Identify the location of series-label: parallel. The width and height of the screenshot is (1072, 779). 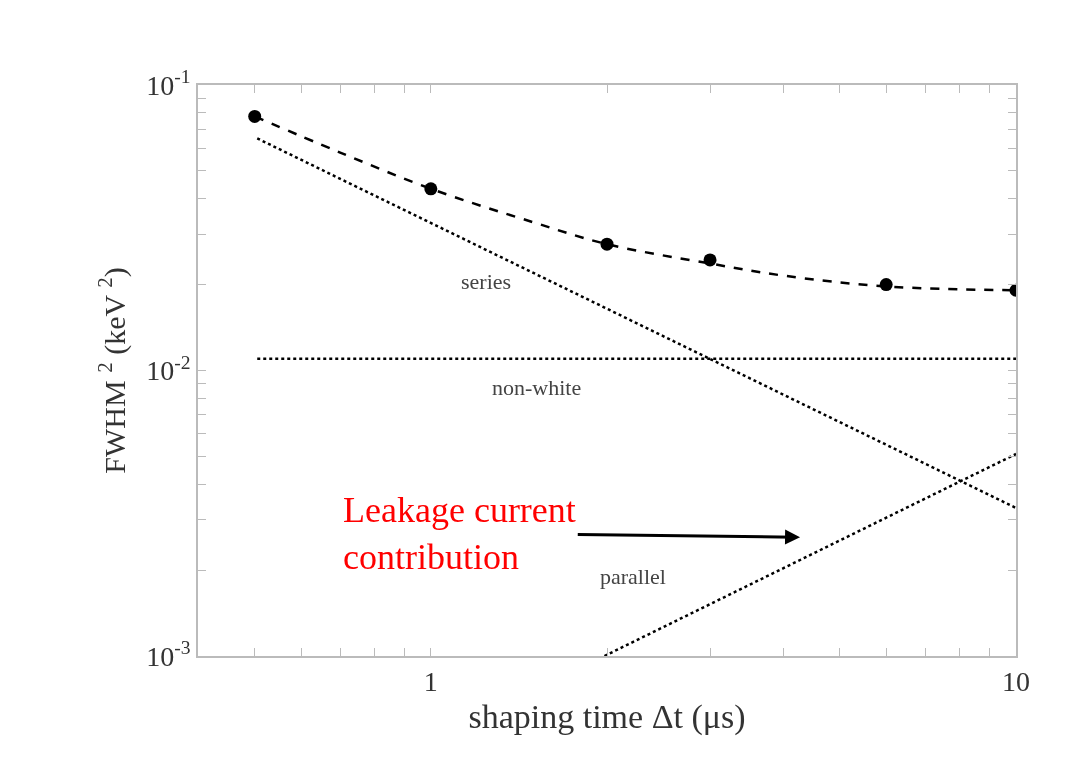
(633, 576).